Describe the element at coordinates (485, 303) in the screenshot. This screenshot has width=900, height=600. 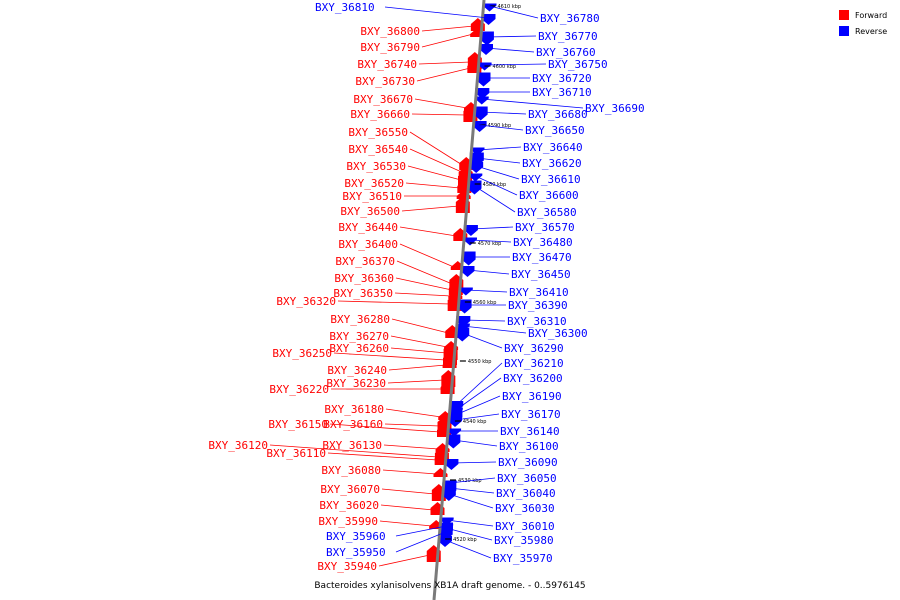
I see `tick-label: 4560 kbp` at that location.